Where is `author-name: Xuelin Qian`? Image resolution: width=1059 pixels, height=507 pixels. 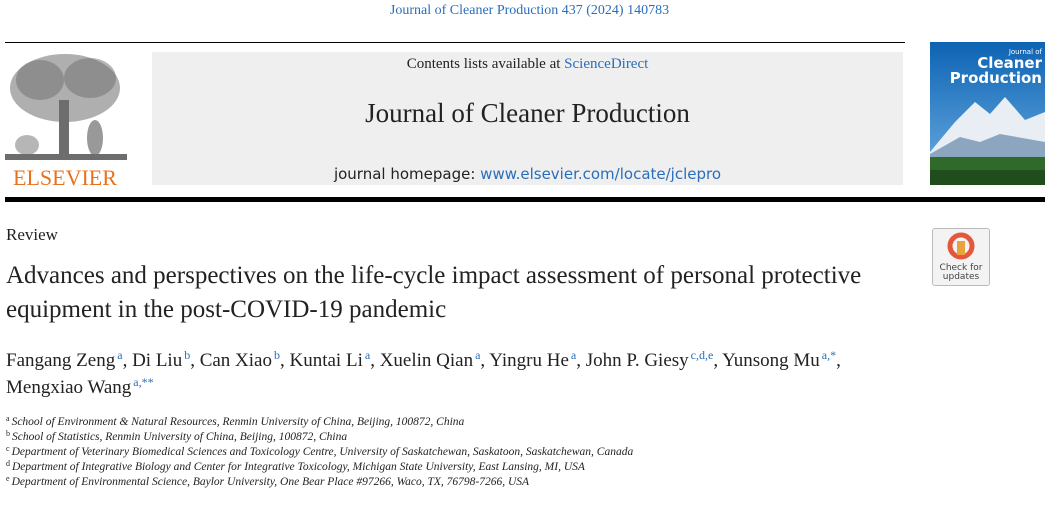
author-name: Xuelin Qian is located at coordinates (426, 360).